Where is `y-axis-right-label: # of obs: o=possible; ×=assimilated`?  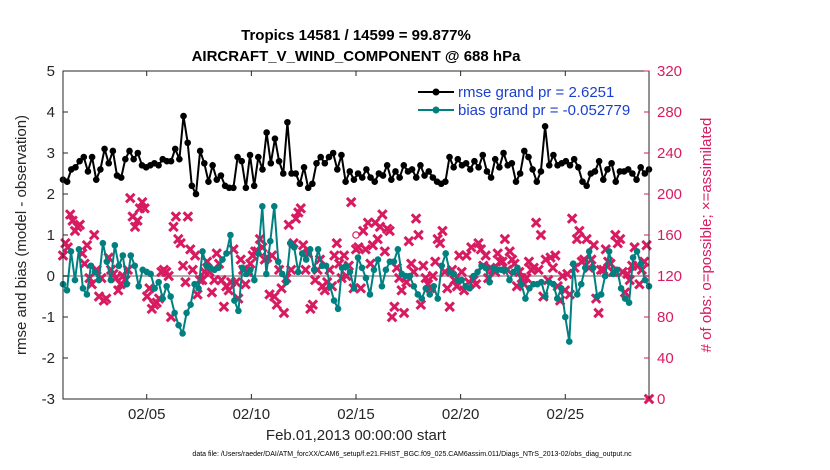 y-axis-right-label: # of obs: o=possible; ×=assimilated is located at coordinates (706, 235).